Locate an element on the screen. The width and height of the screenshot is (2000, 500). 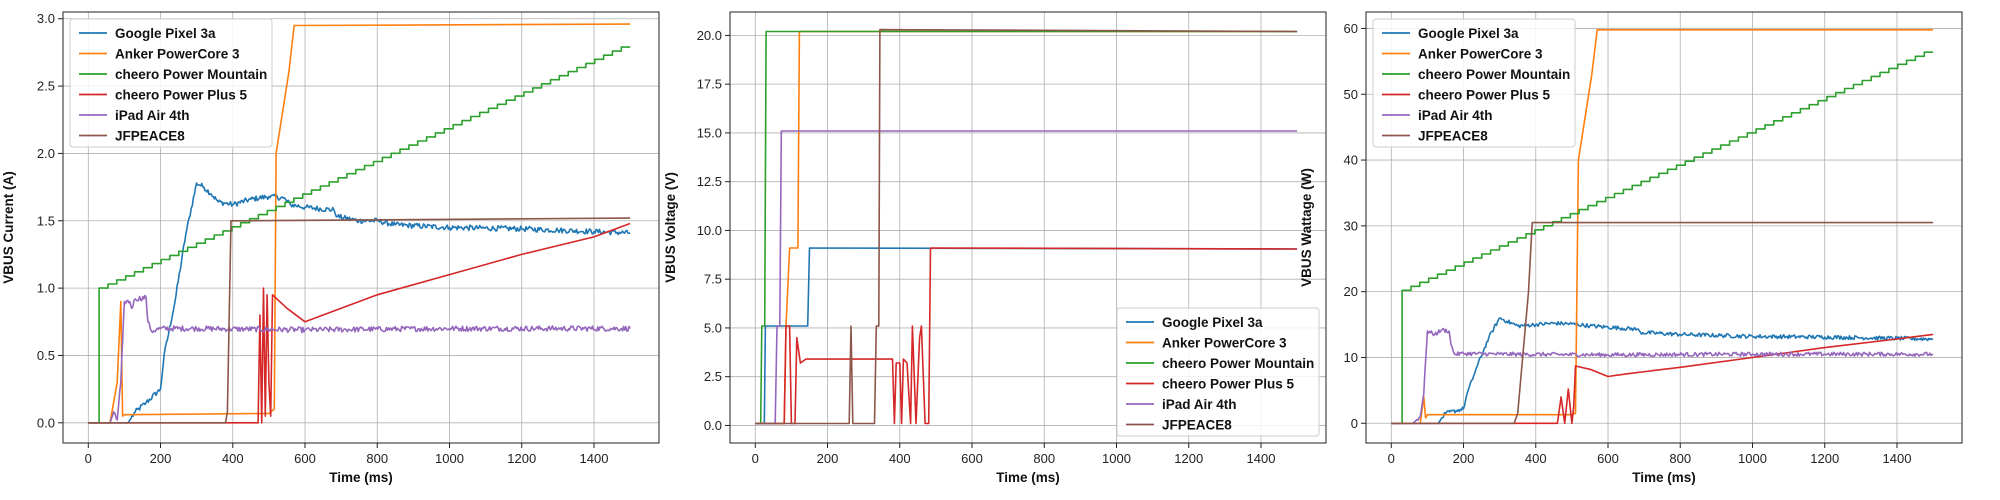
y-tick-label: 0.5 is located at coordinates (46, 355).